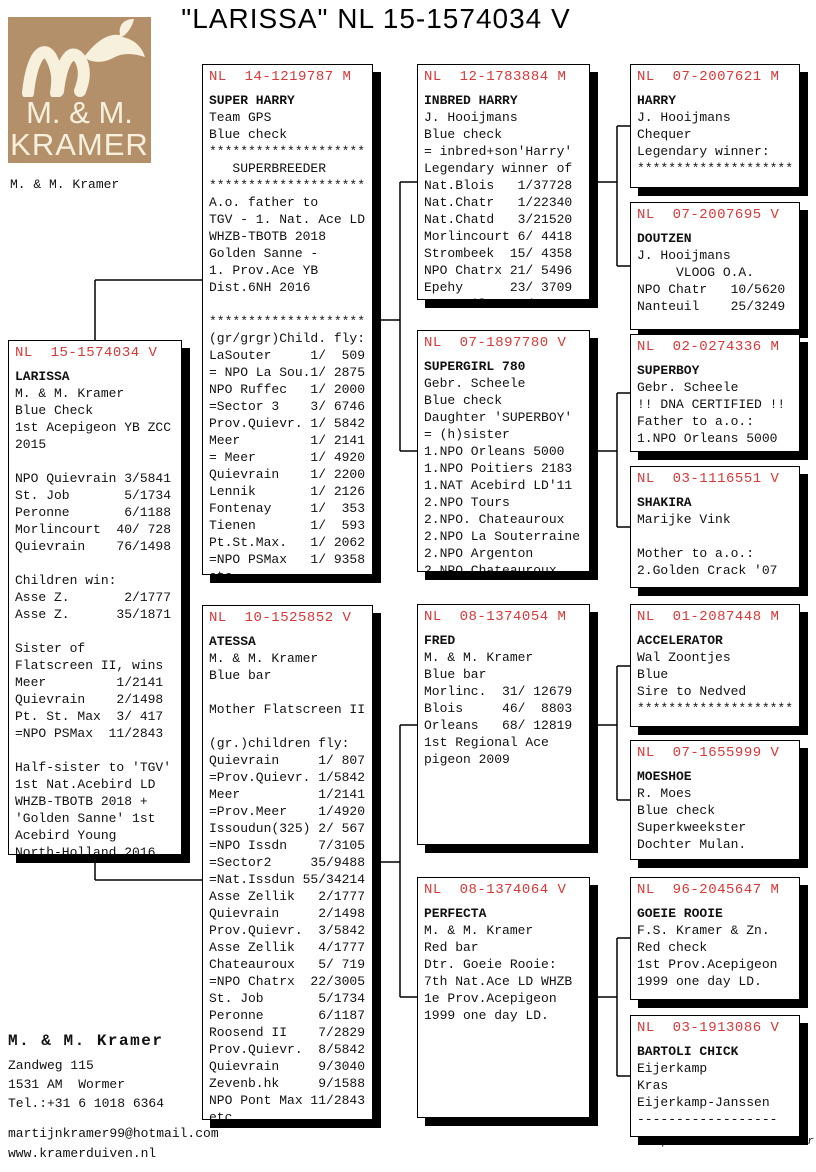  What do you see at coordinates (708, 1028) in the screenshot?
I see `ring-number: NL 03-1913086 V` at bounding box center [708, 1028].